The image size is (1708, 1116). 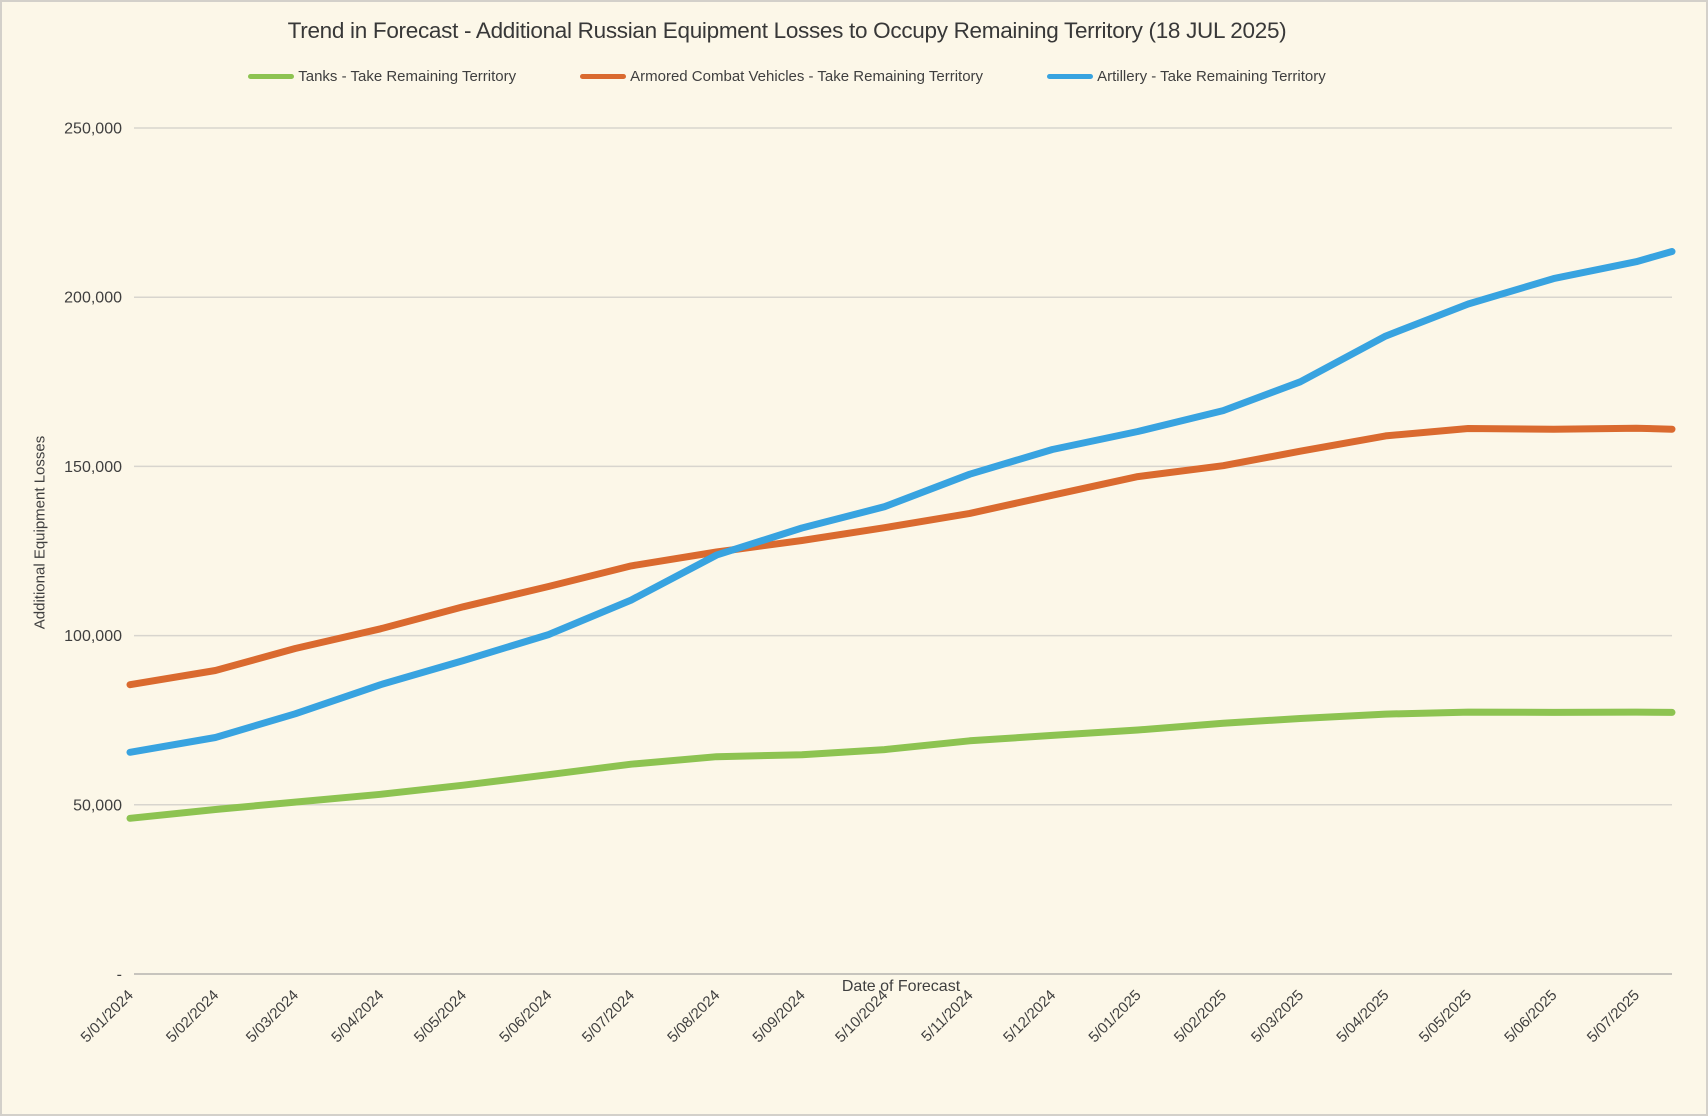 What do you see at coordinates (93, 298) in the screenshot?
I see `y-tick-label: 200,000` at bounding box center [93, 298].